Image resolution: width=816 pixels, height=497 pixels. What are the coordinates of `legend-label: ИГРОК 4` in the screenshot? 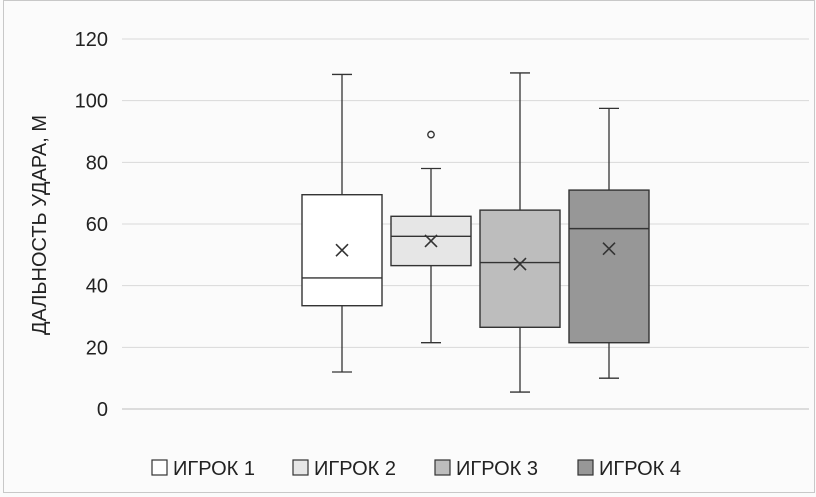 It's located at (640, 469).